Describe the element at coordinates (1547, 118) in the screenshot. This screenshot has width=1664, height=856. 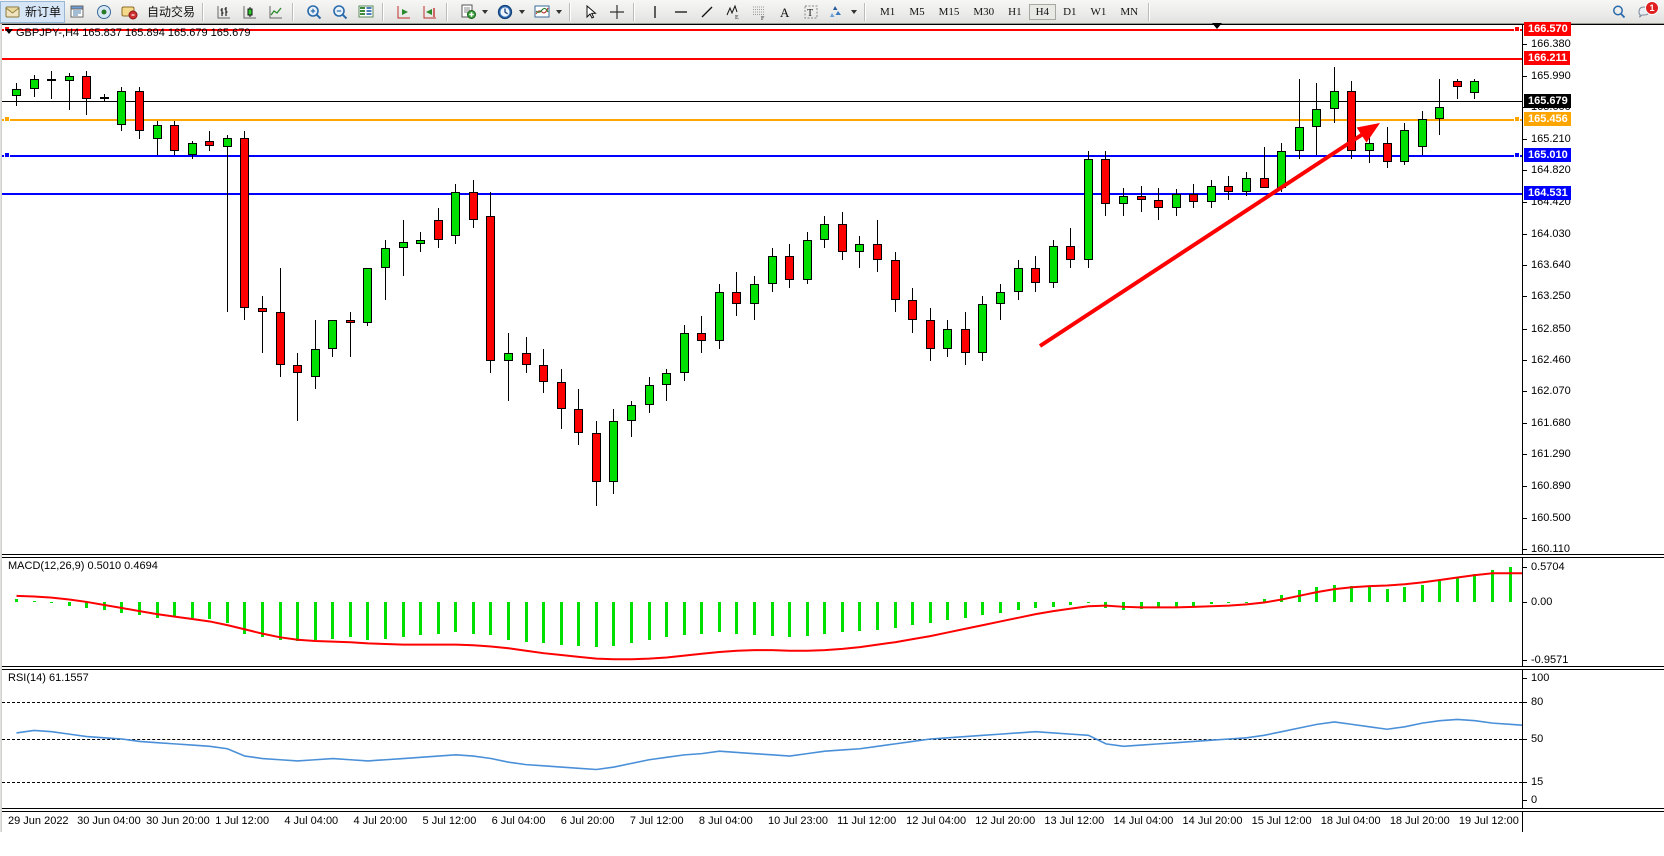
I see `entry-line-price-label: 165.456` at that location.